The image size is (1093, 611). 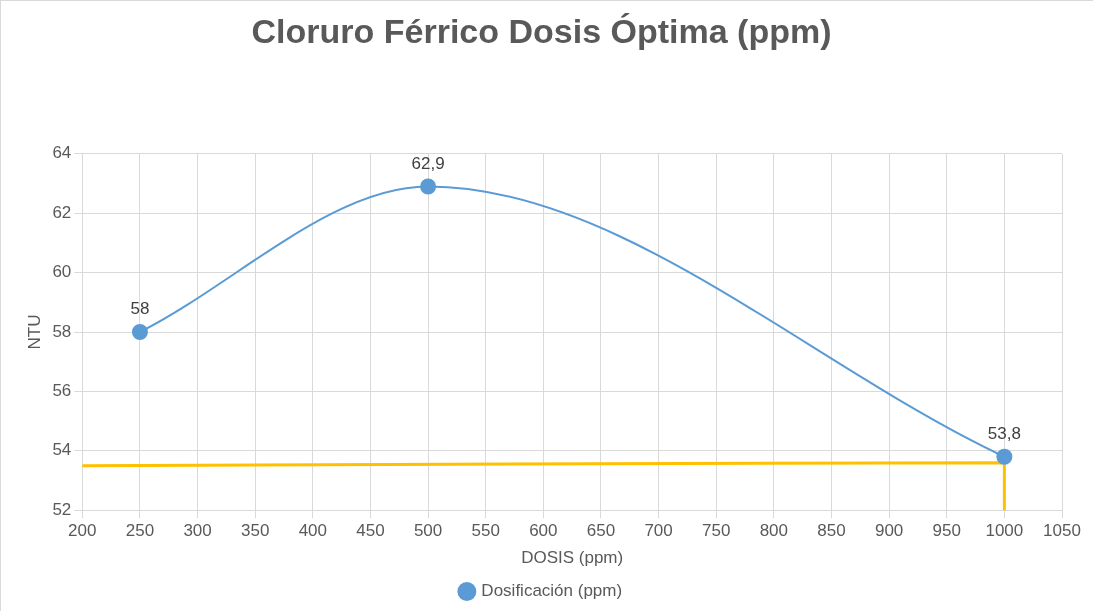 What do you see at coordinates (1062, 531) in the screenshot?
I see `x-tick-label: 1050` at bounding box center [1062, 531].